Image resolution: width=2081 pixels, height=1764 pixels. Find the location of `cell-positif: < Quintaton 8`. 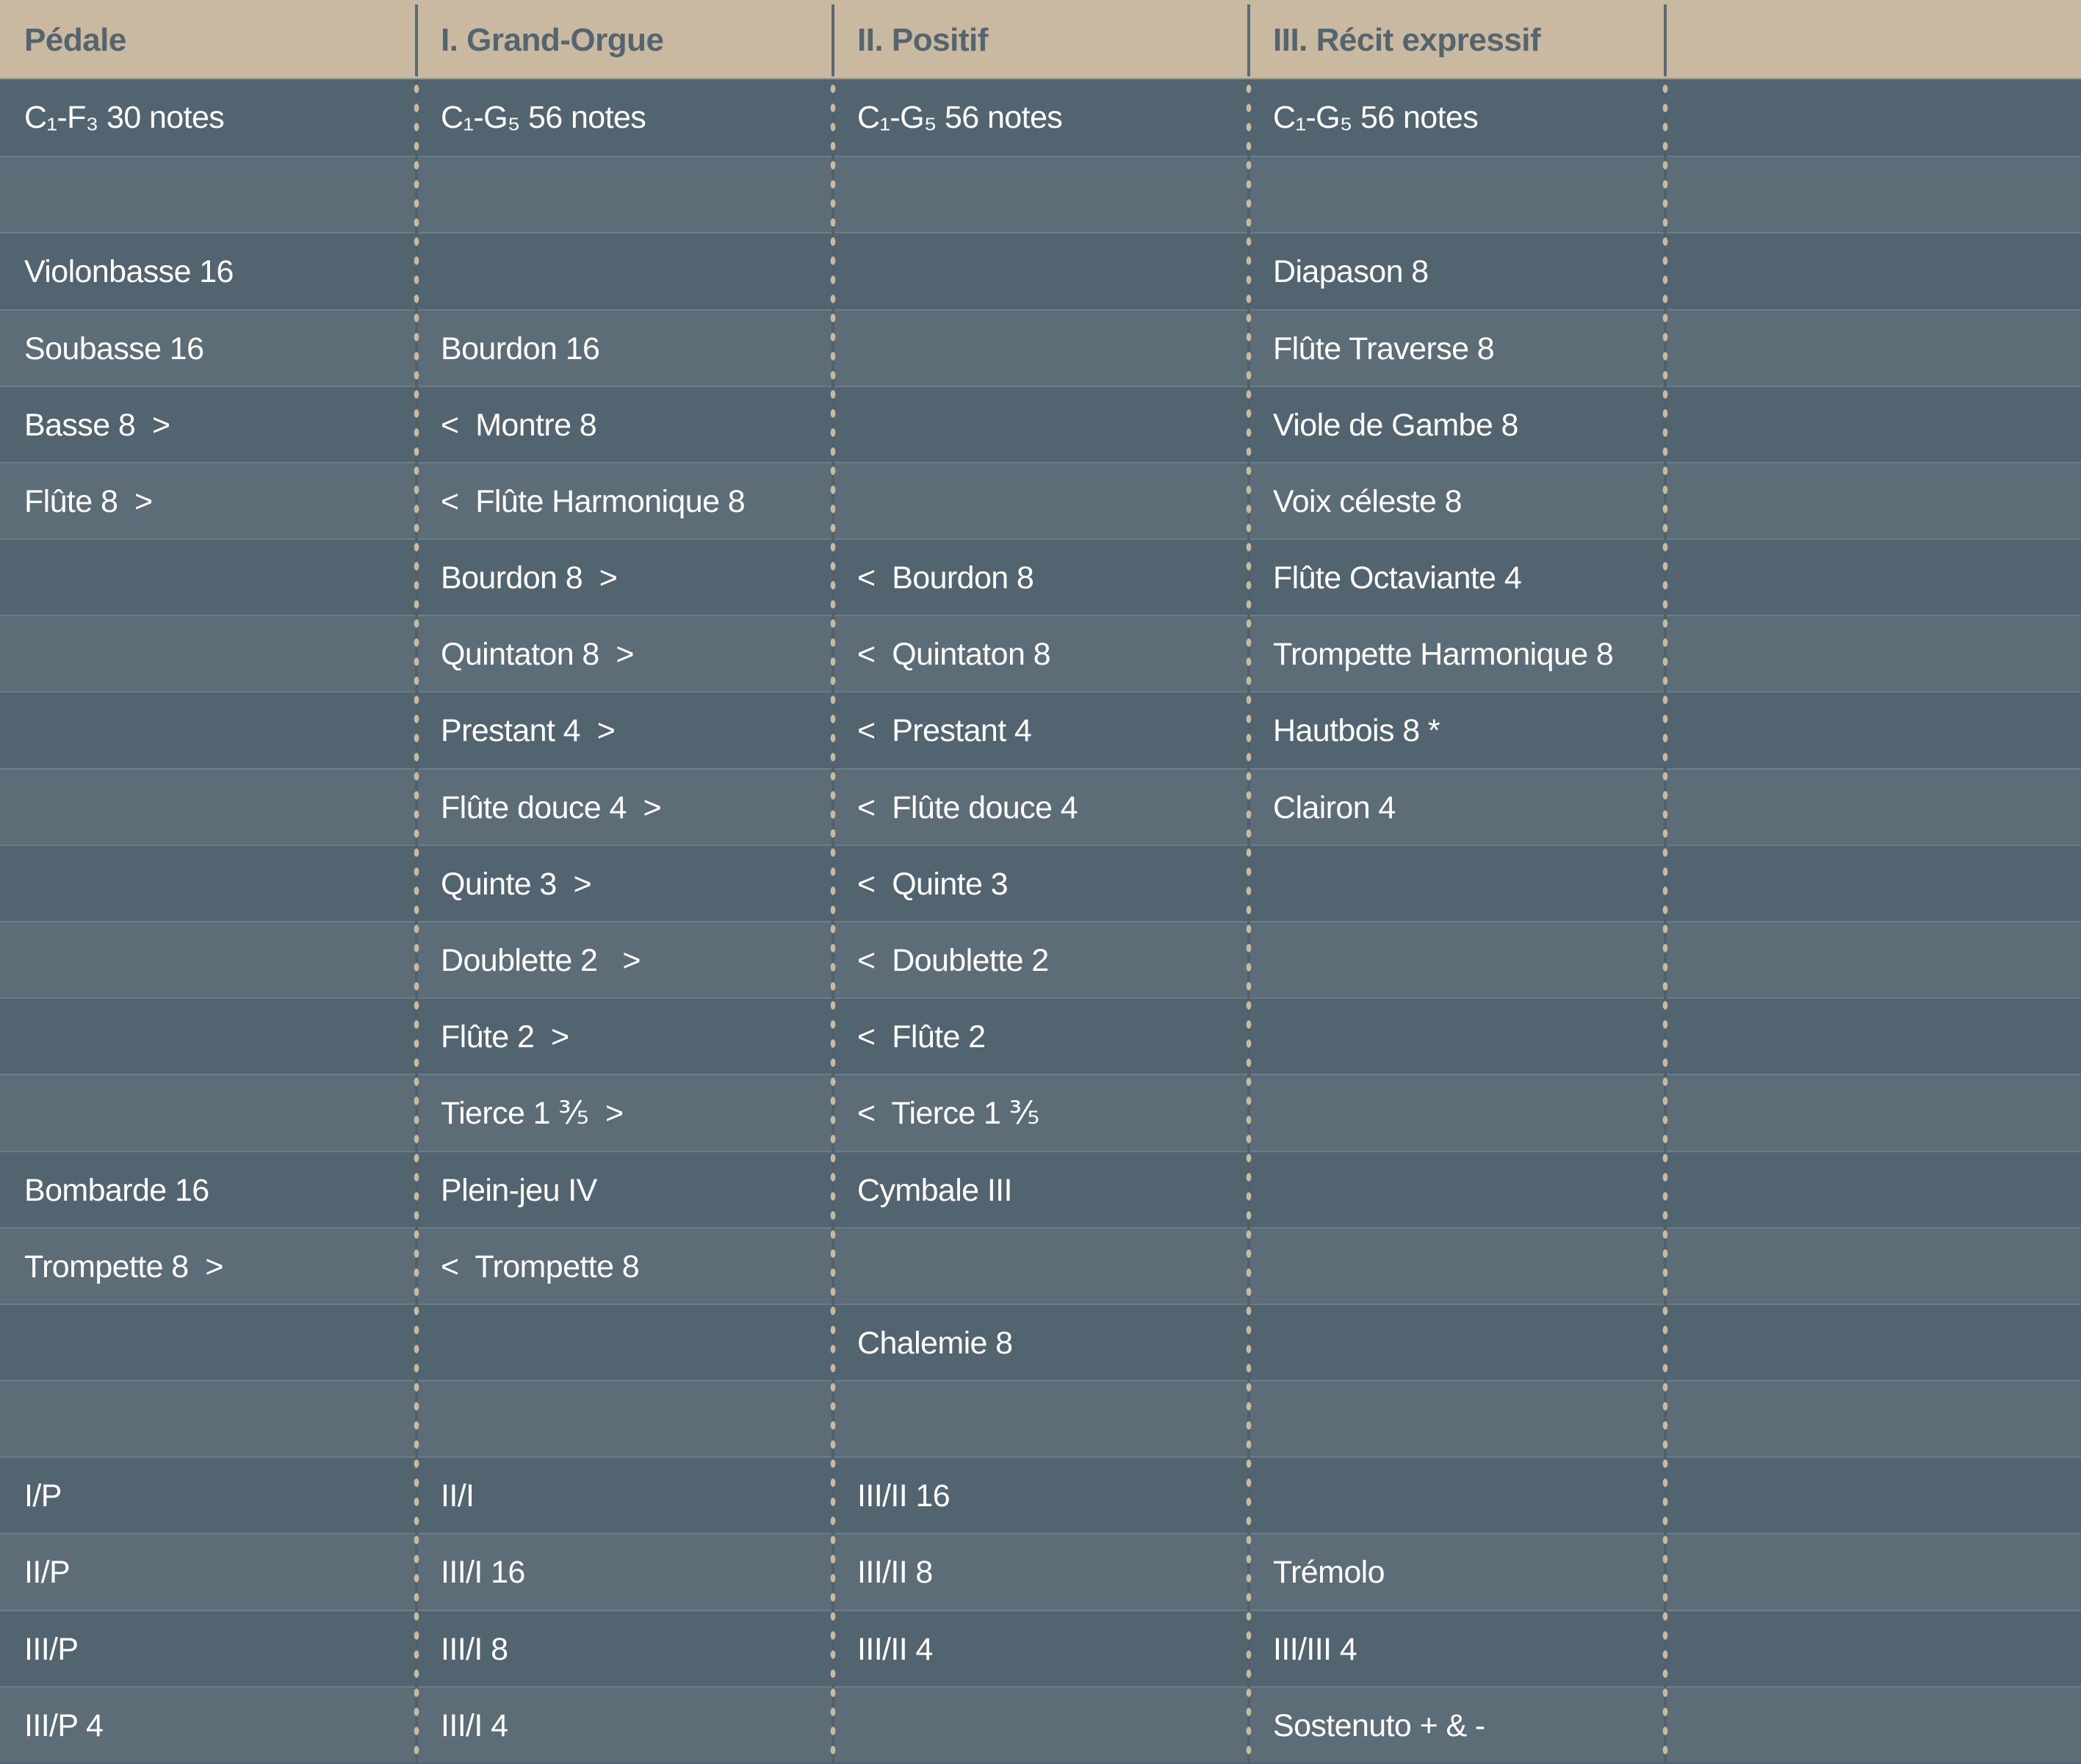

cell-positif: < Quintaton 8 is located at coordinates (954, 655).